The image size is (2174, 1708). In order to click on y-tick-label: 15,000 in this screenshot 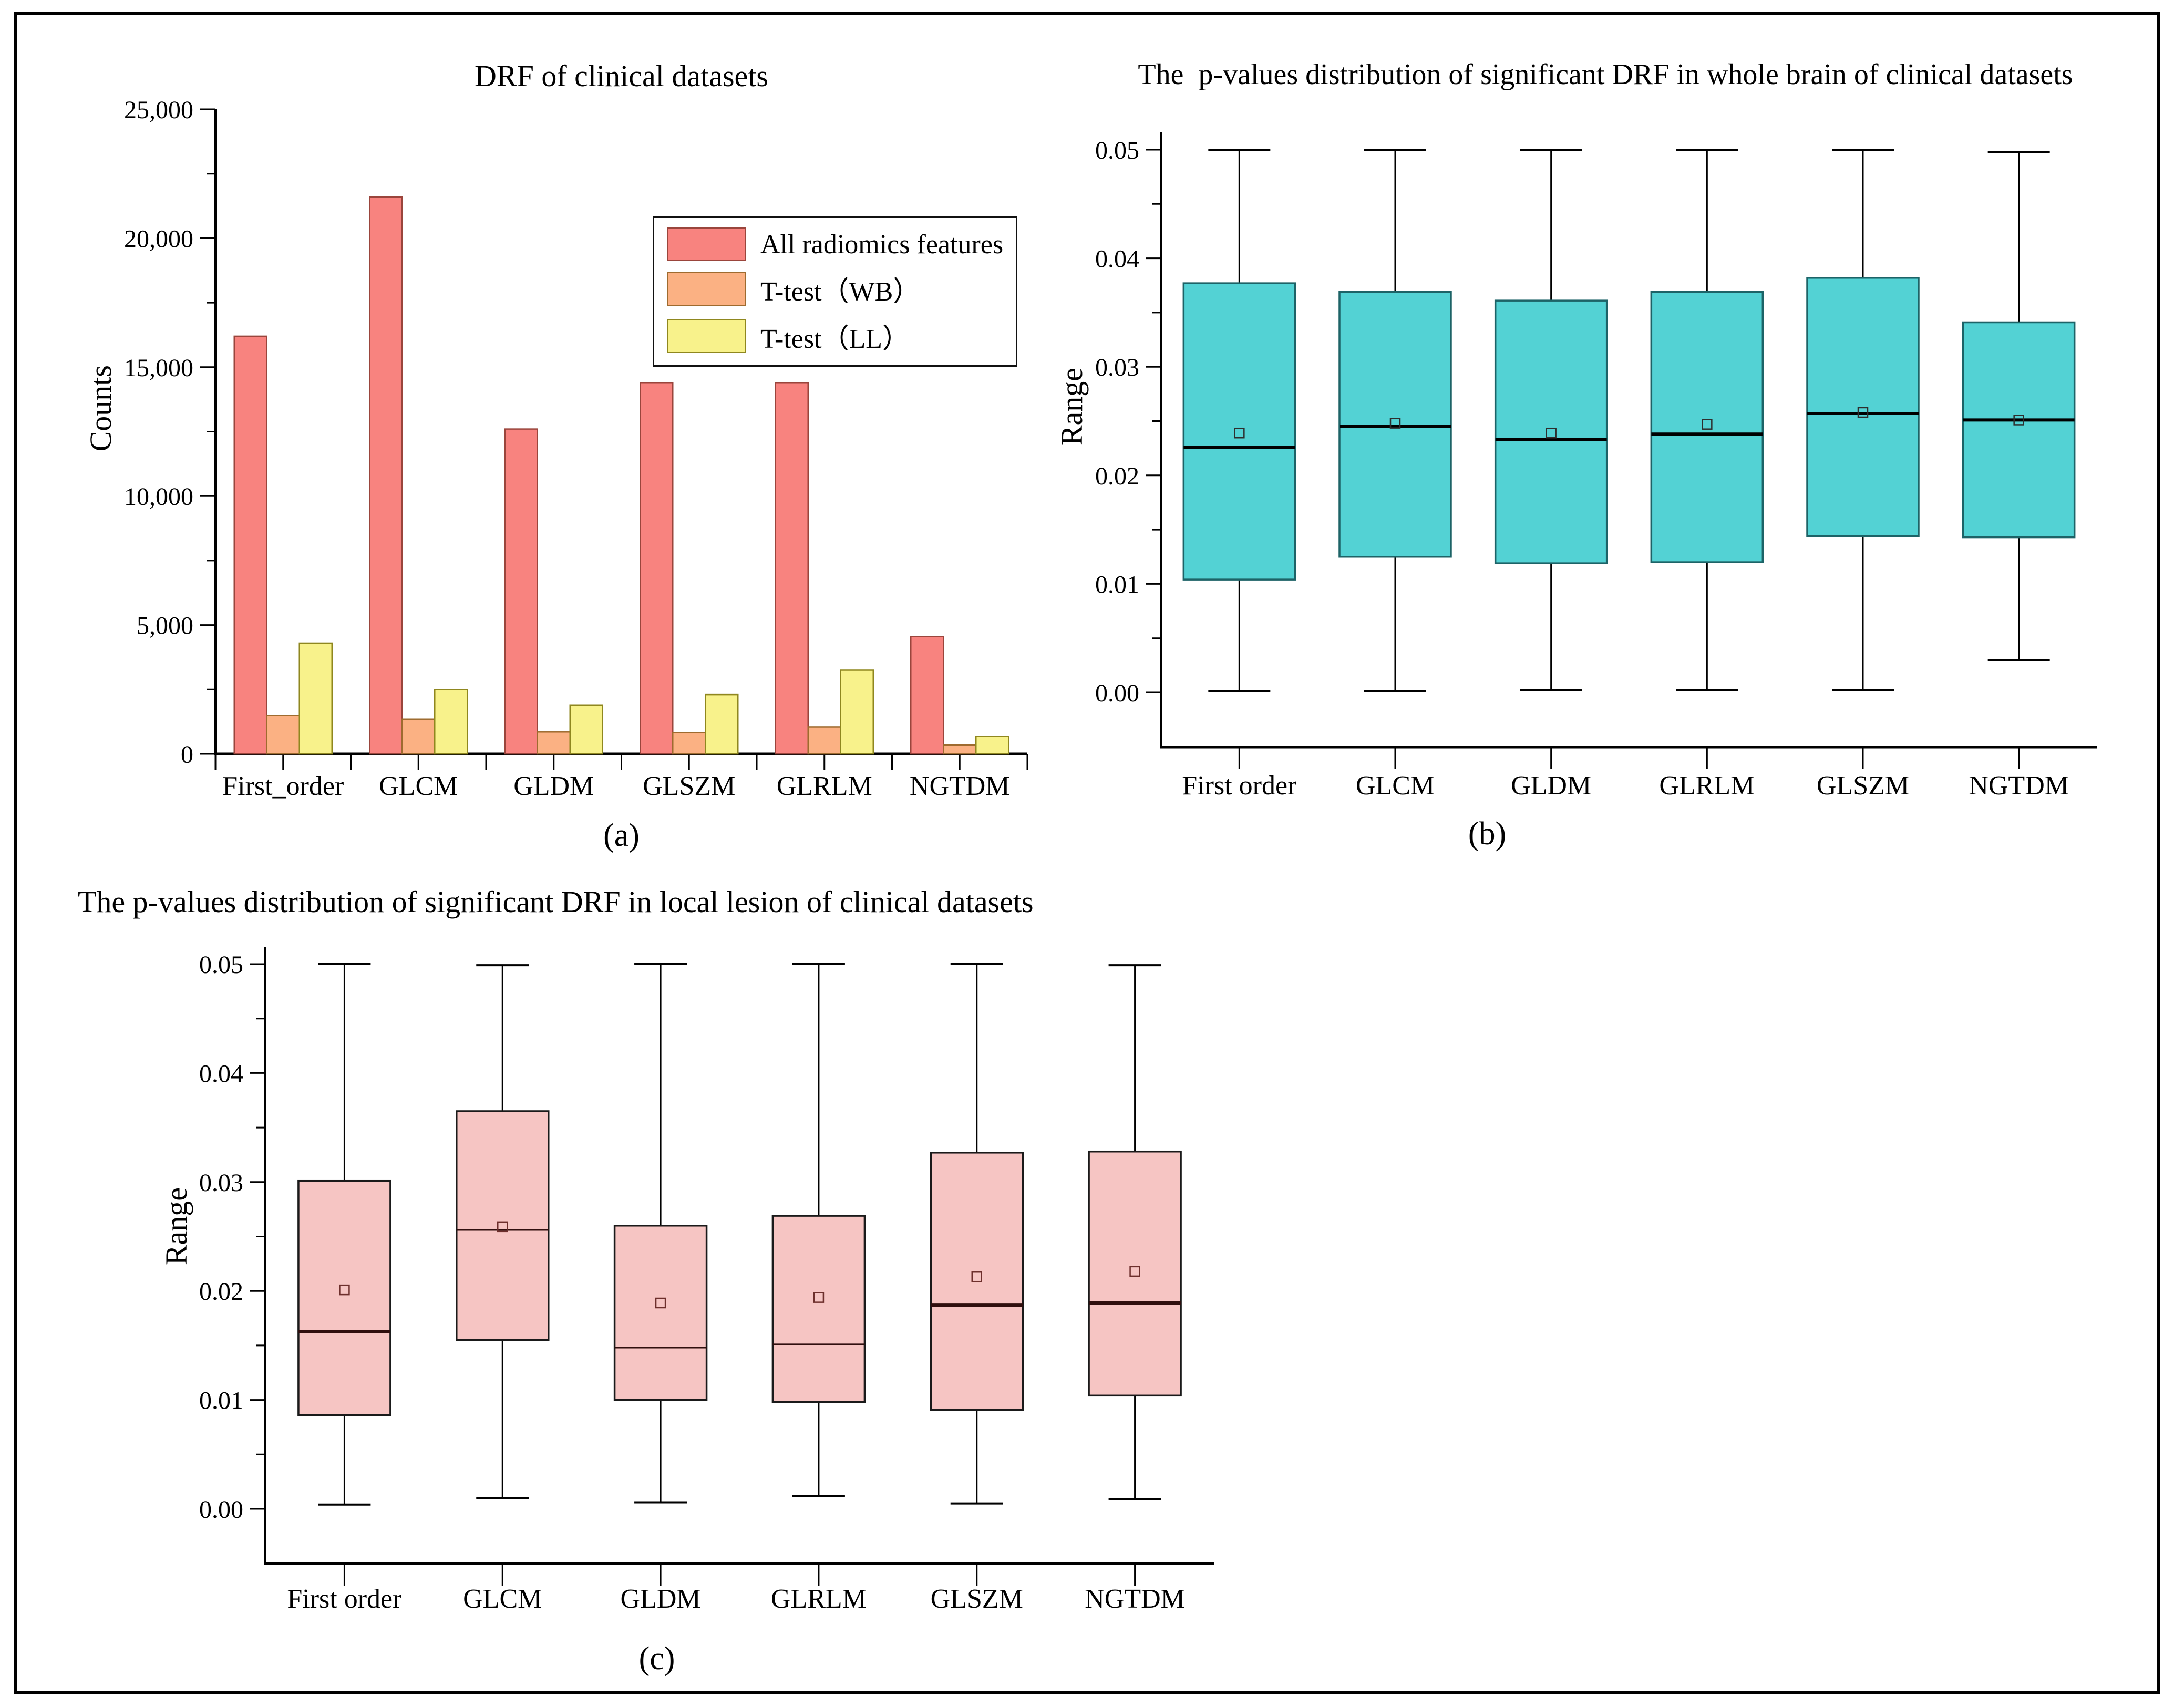, I will do `click(158, 368)`.